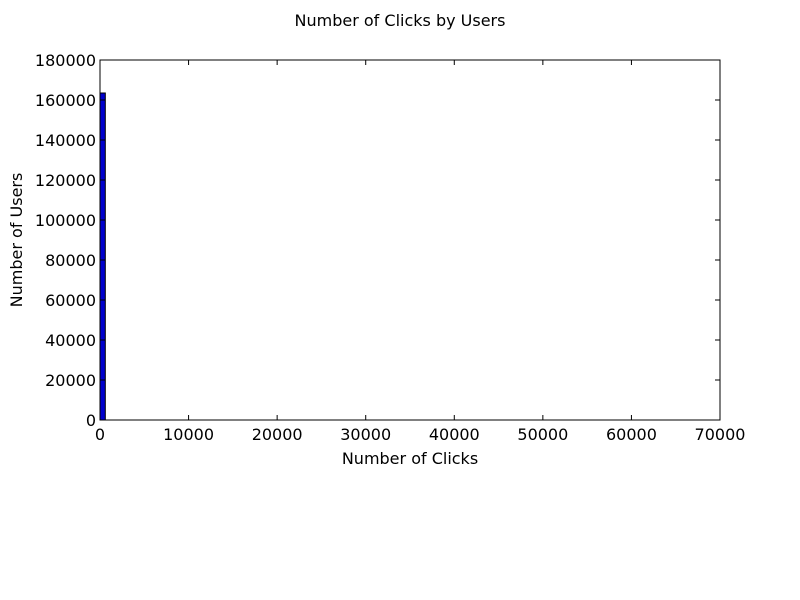  What do you see at coordinates (91, 420) in the screenshot?
I see `y-tick-label: 0` at bounding box center [91, 420].